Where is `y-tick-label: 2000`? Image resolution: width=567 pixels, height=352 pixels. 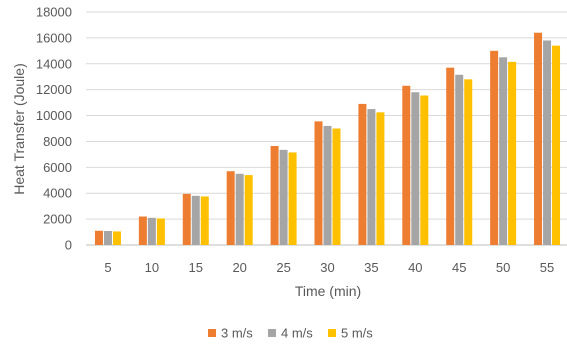 y-tick-label: 2000 is located at coordinates (57, 219).